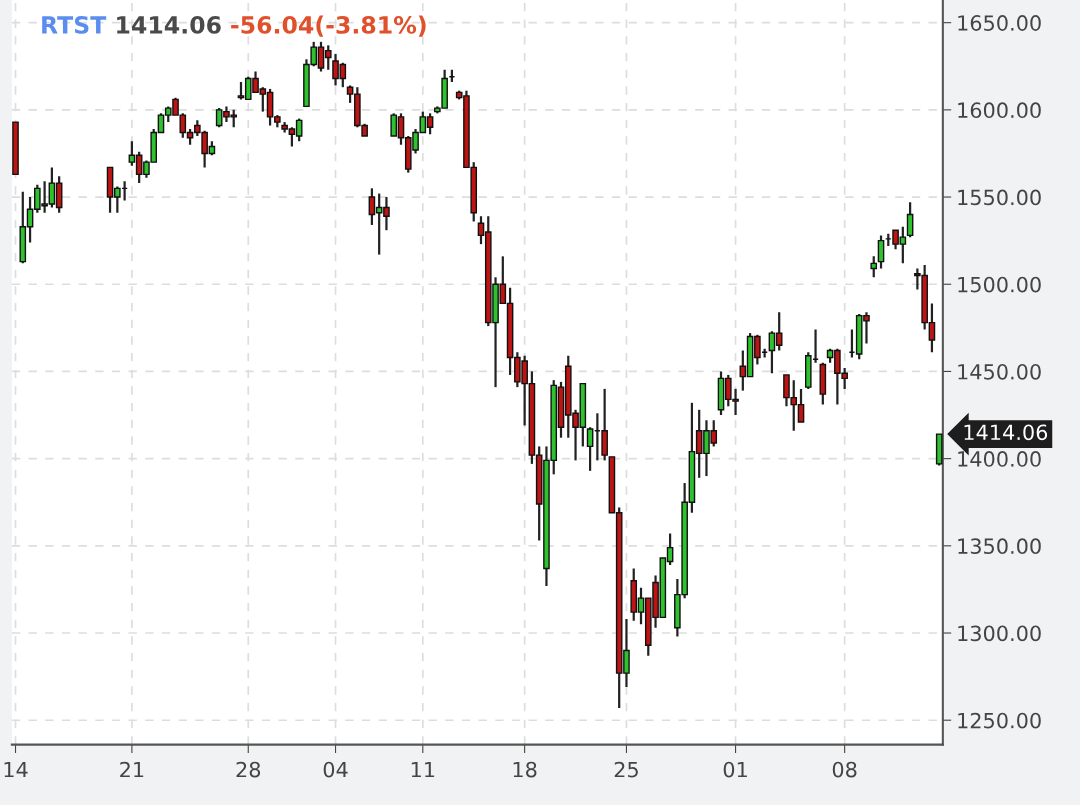 The width and height of the screenshot is (1080, 805). What do you see at coordinates (999, 284) in the screenshot?
I see `y-tick-label: 1500.00` at bounding box center [999, 284].